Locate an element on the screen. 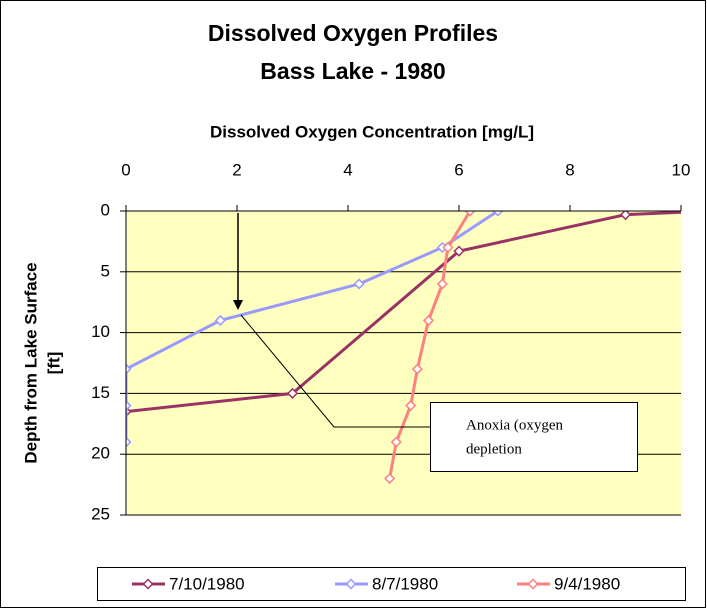 The height and width of the screenshot is (609, 707). x-tick-label: 2 is located at coordinates (236, 169).